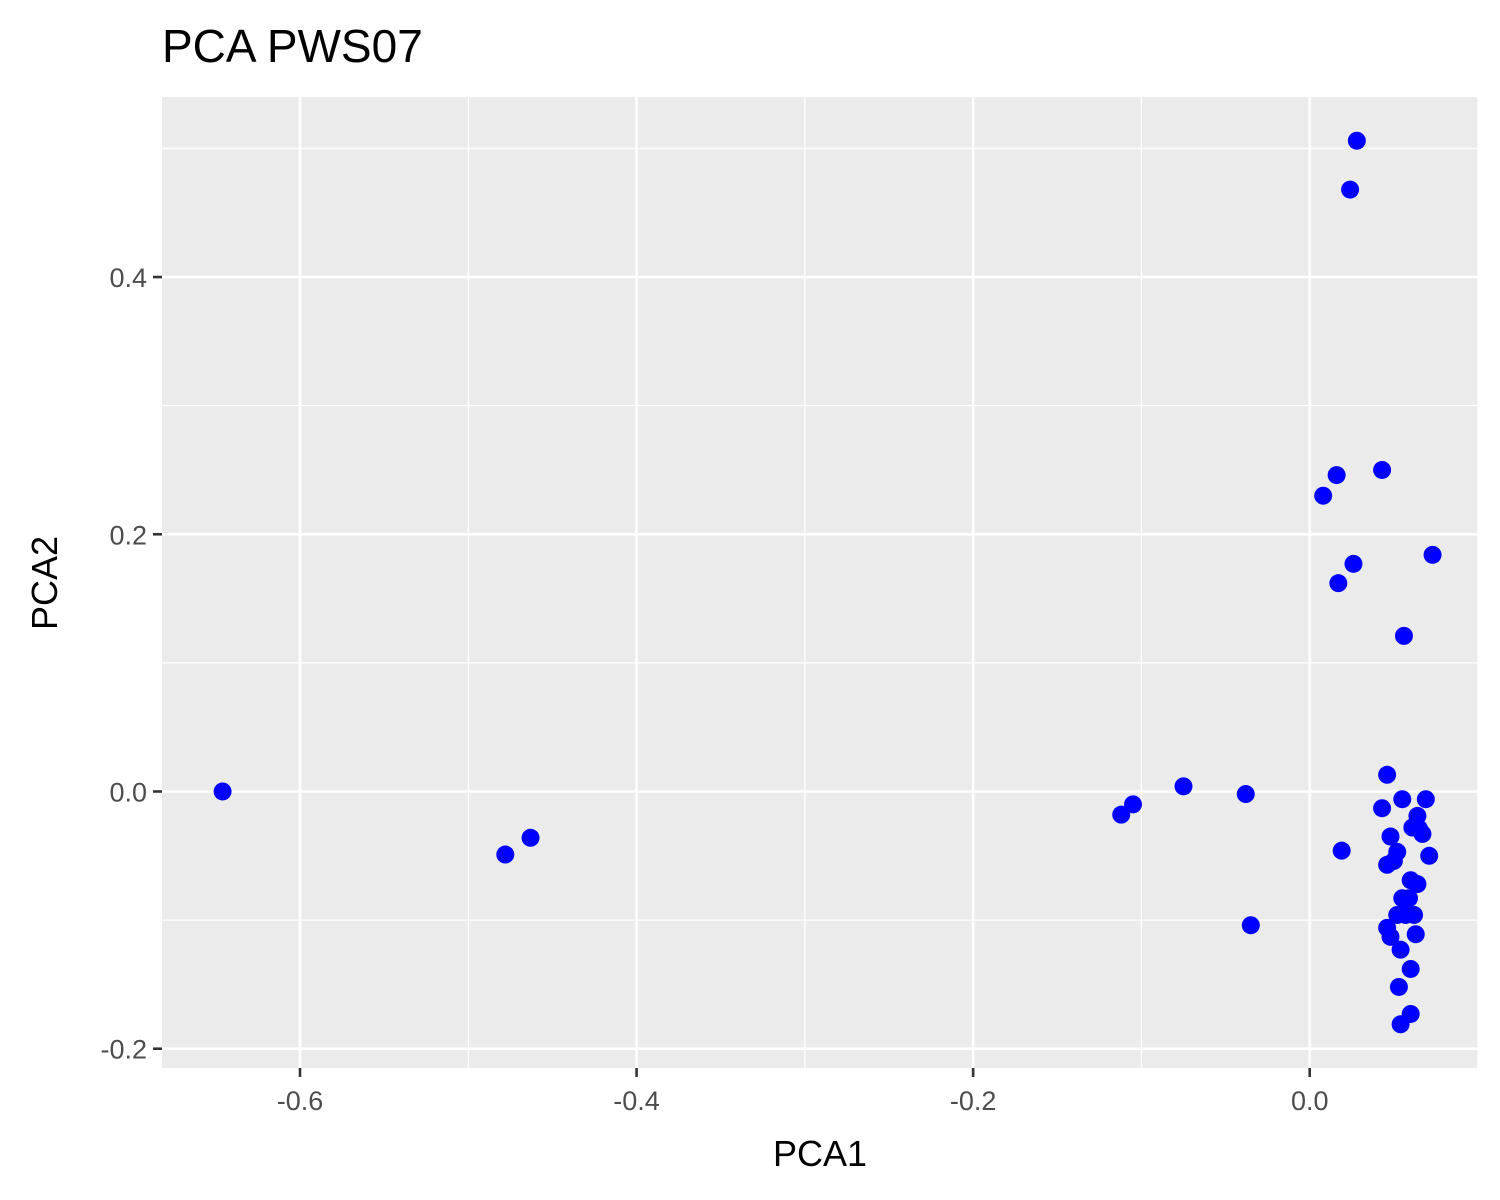  What do you see at coordinates (820, 1153) in the screenshot?
I see `x-axis-title: PCA1` at bounding box center [820, 1153].